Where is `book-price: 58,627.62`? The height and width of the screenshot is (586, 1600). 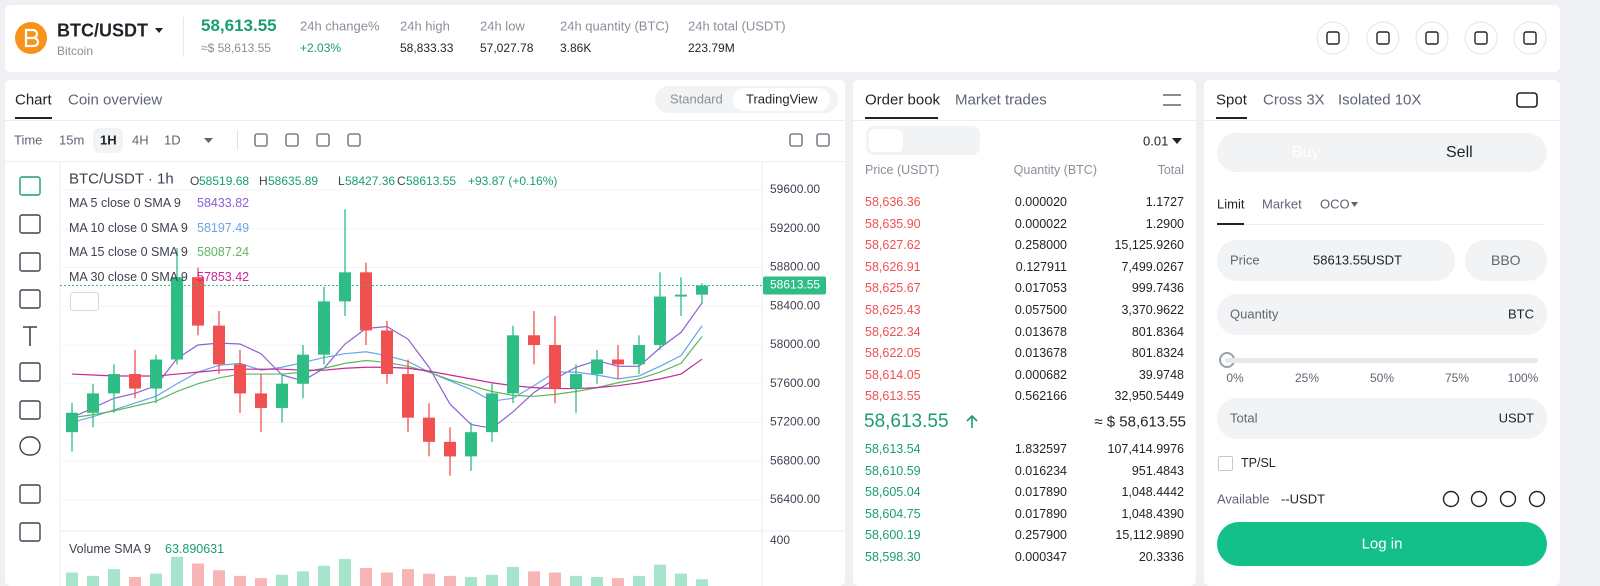 book-price: 58,627.62 is located at coordinates (893, 245).